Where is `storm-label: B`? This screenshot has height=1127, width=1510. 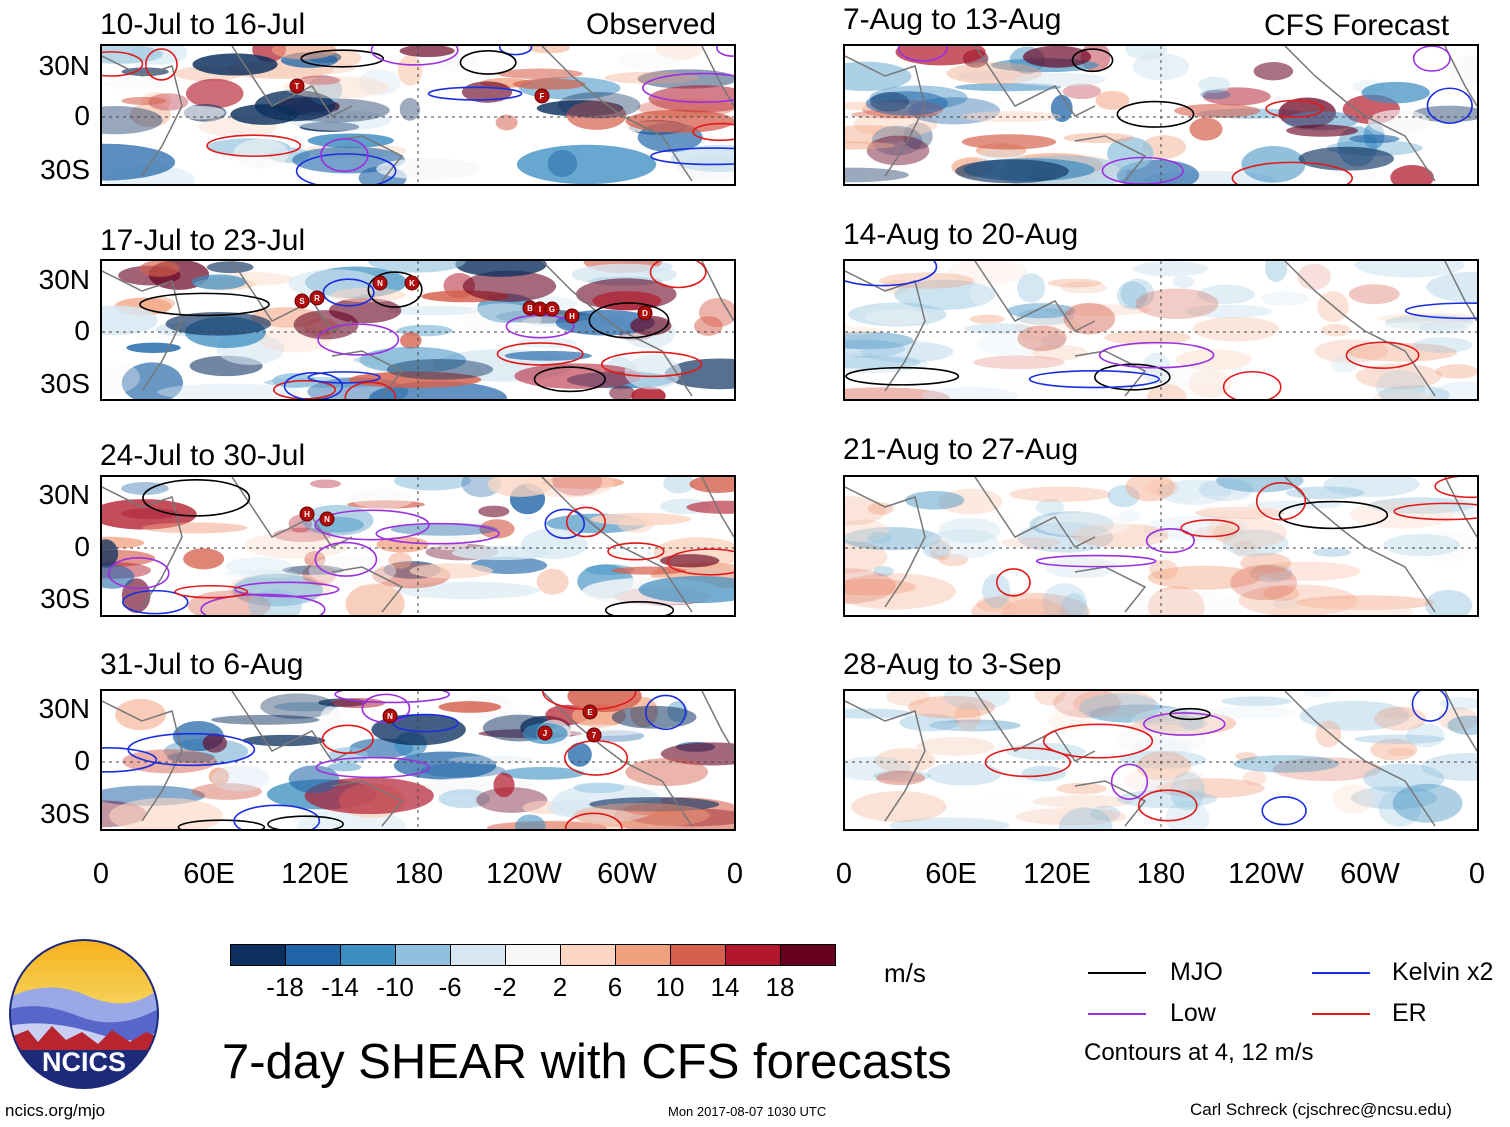
storm-label: B is located at coordinates (530, 308).